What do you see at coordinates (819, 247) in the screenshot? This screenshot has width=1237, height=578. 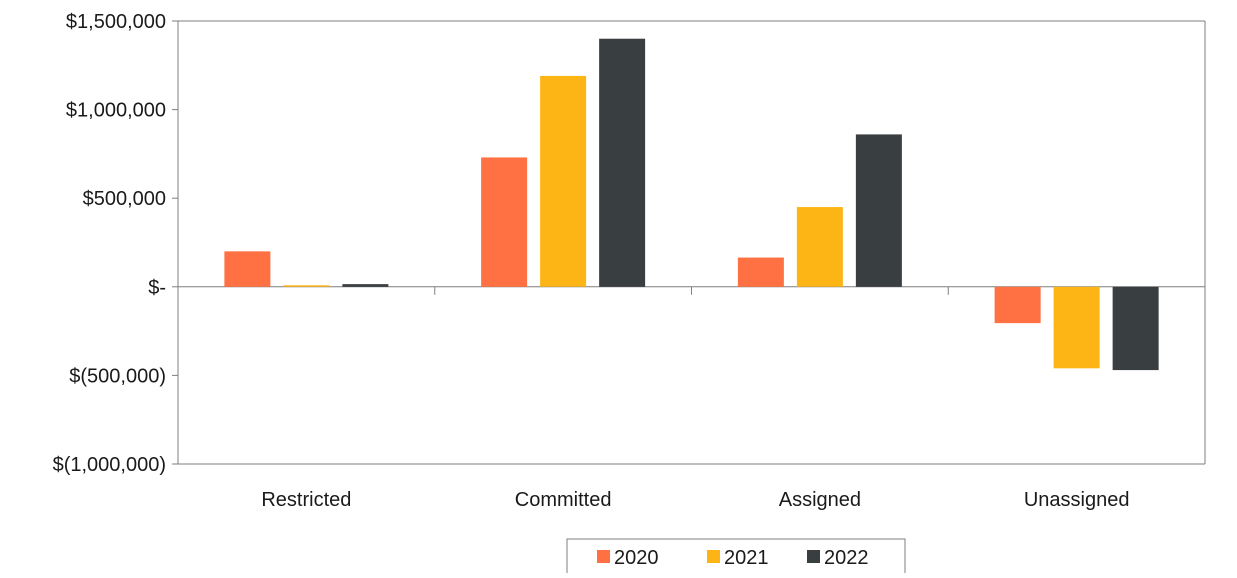 I see `bar-assigned-2021` at bounding box center [819, 247].